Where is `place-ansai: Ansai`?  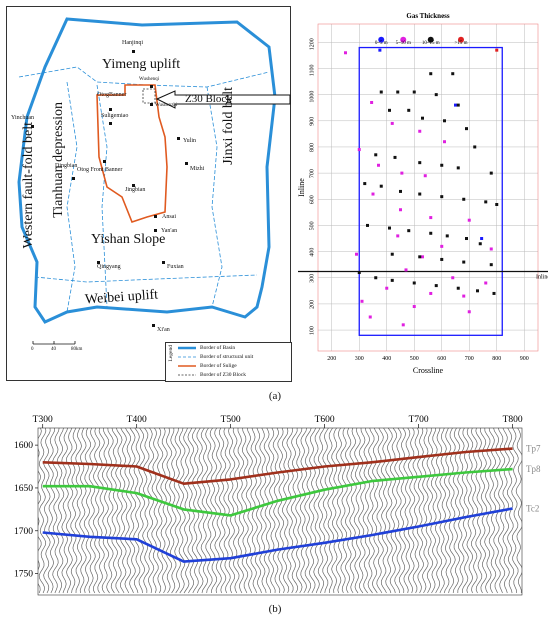
place-ansai: Ansai is located at coordinates (169, 217).